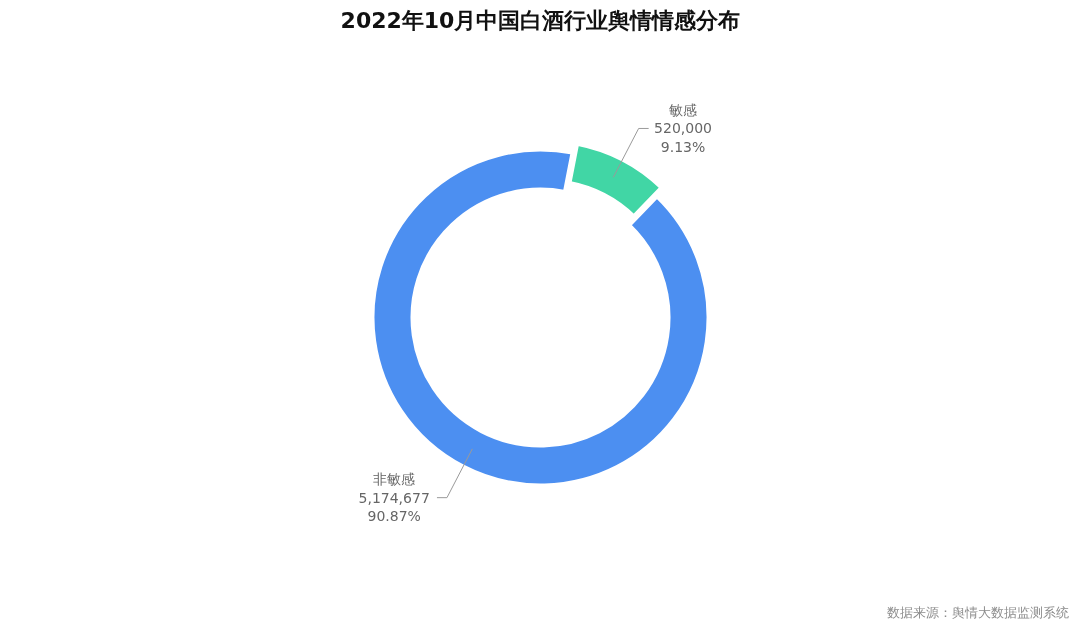 The width and height of the screenshot is (1080, 629). What do you see at coordinates (977, 612) in the screenshot?
I see `source-note: 数据来源：舆情大数据监测系统` at bounding box center [977, 612].